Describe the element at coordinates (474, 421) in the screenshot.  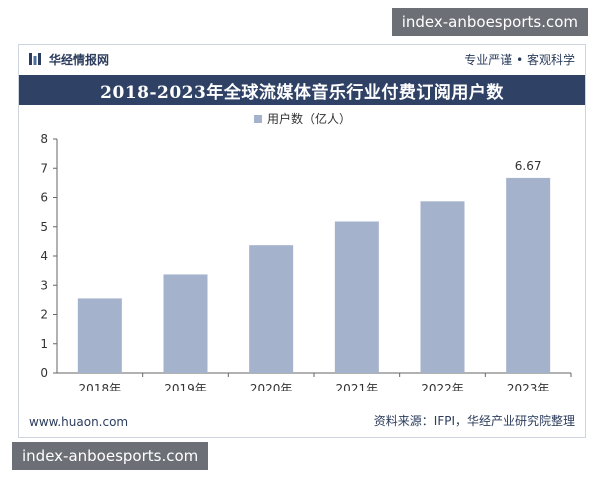
I see `footer-source: 资料来源：IFPI，华经产业研究院整理` at that location.